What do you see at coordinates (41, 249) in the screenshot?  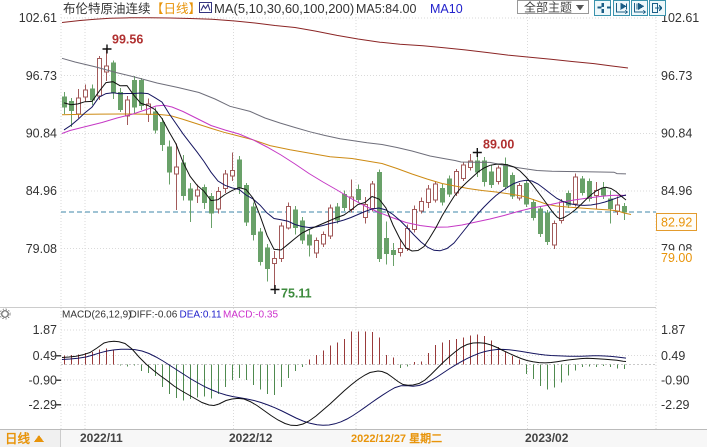 I see `svg-text: 79.08` at bounding box center [41, 249].